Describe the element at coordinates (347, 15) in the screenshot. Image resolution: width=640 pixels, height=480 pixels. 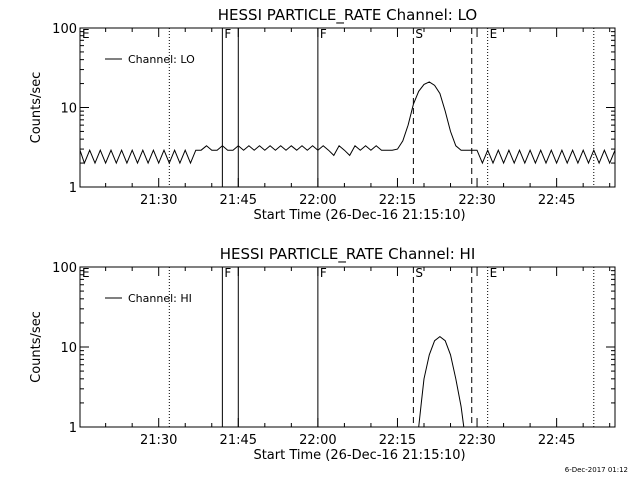
I see `chart-title: HESSI PARTICLE_RATE Channel: LO` at that location.